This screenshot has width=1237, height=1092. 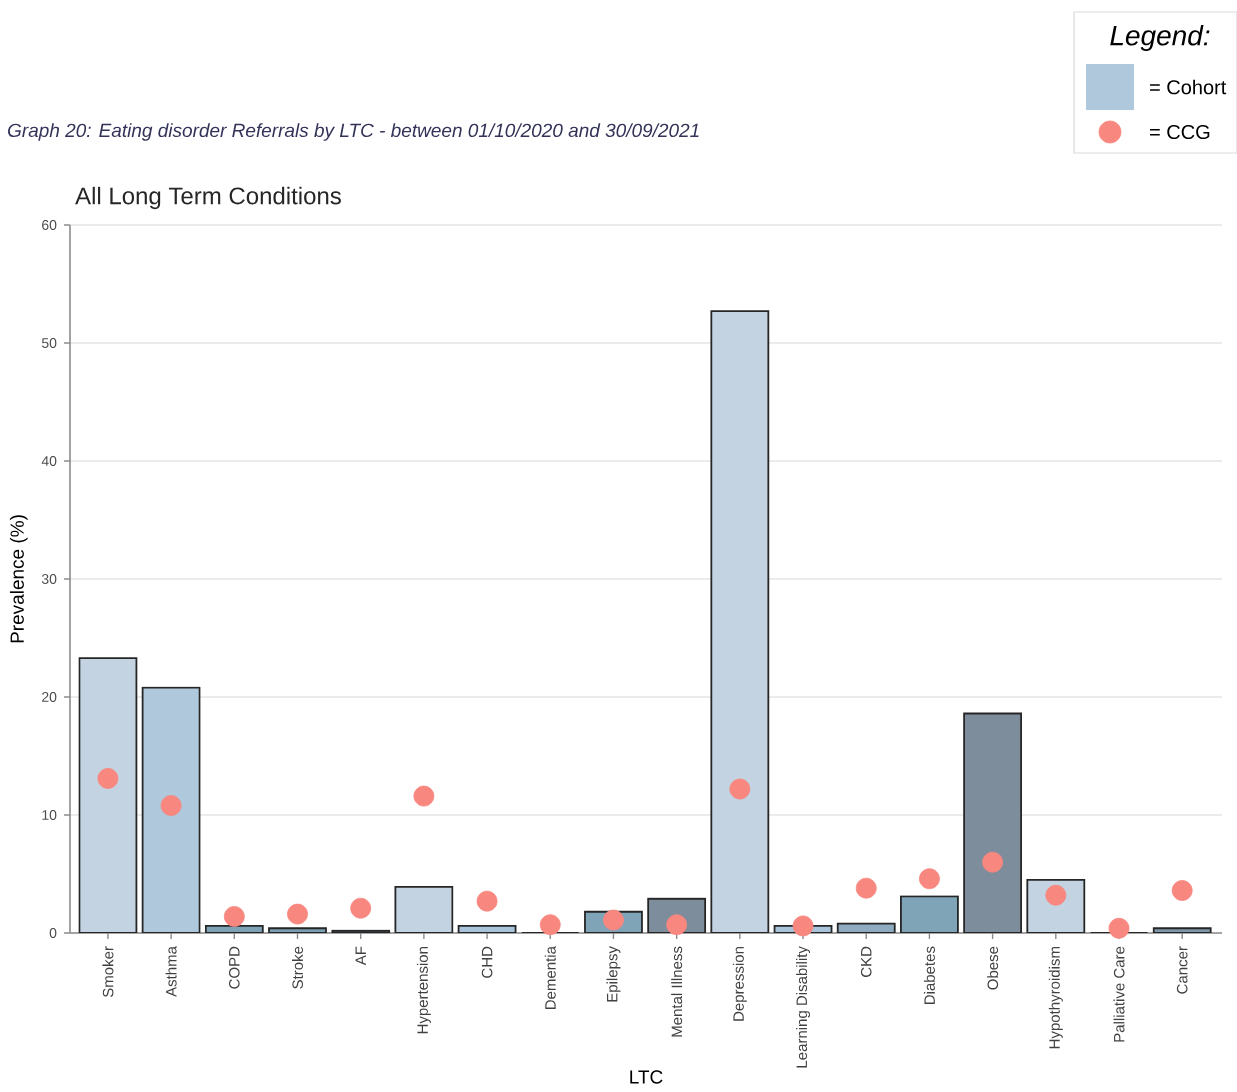 I want to click on x-tick-label: Learning Disability, so click(x=803, y=1007).